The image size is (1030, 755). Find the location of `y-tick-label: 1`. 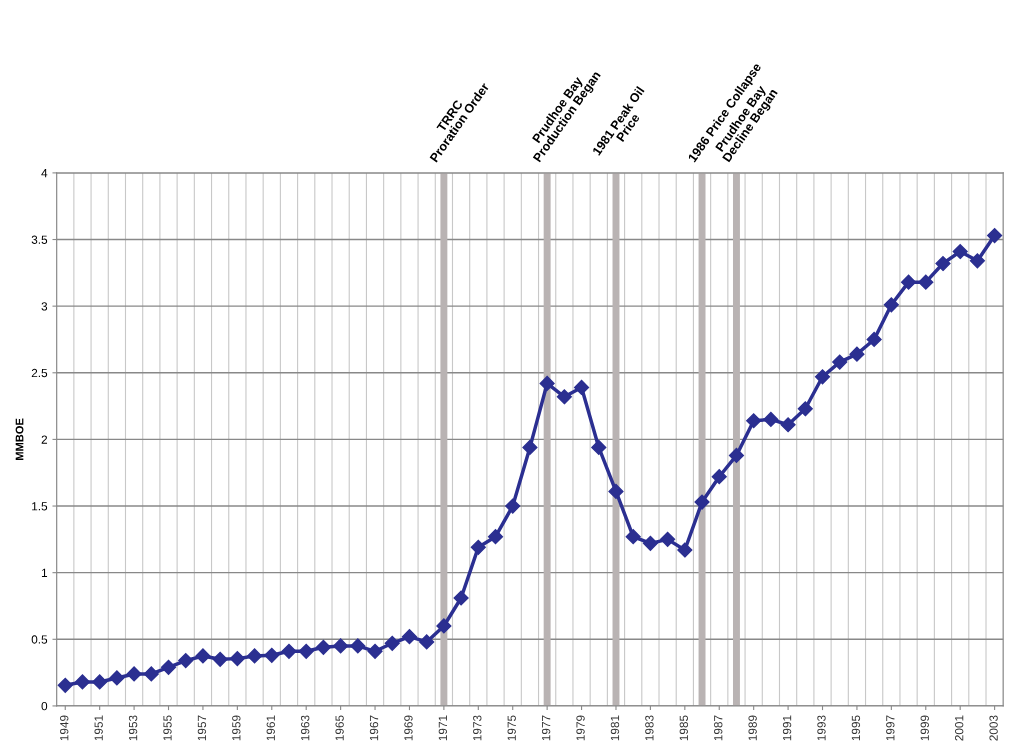

y-tick-label: 1 is located at coordinates (44, 572).